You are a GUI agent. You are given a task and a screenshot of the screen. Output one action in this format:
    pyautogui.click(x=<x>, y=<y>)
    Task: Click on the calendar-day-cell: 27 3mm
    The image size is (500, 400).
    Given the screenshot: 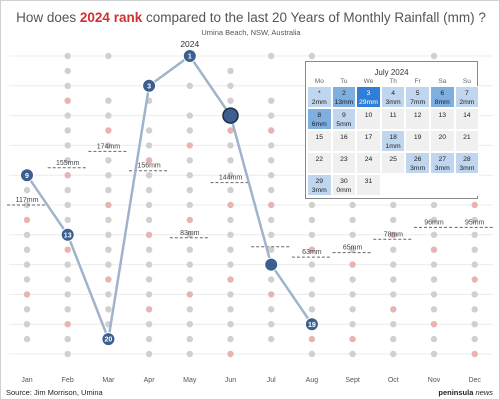 What is the action you would take?
    pyautogui.click(x=442, y=163)
    